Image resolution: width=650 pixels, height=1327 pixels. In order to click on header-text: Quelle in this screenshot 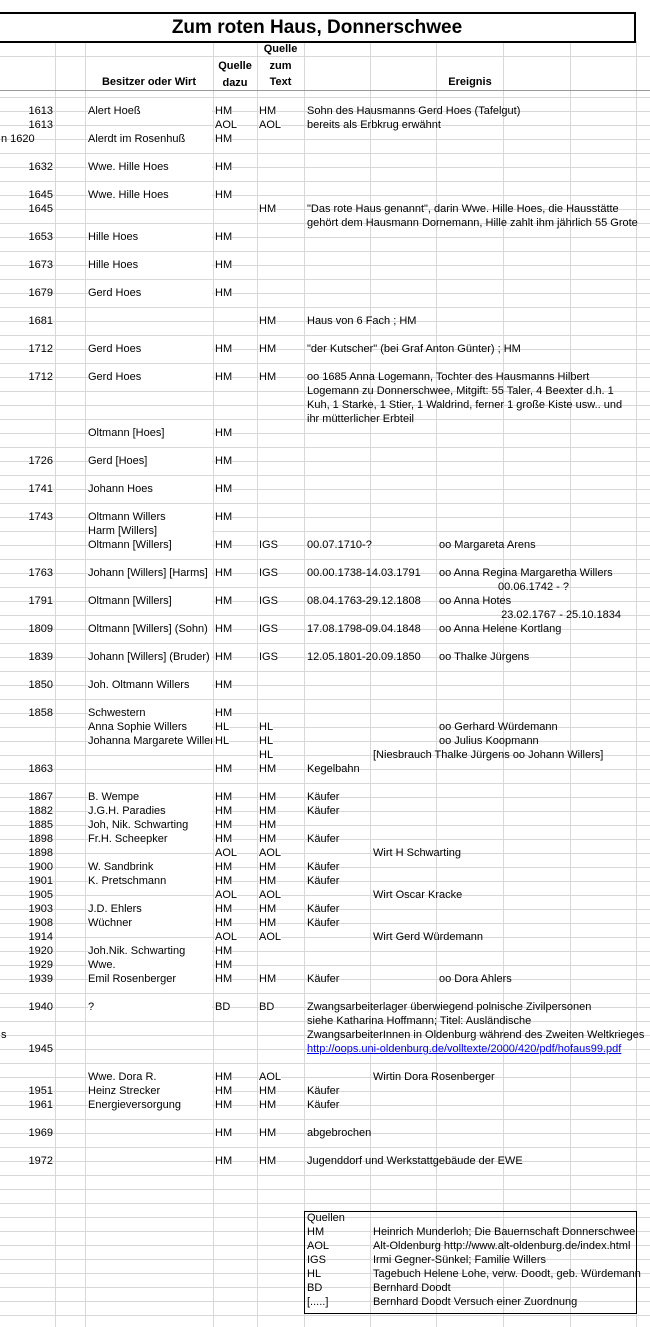, I will do `click(235, 66)`.